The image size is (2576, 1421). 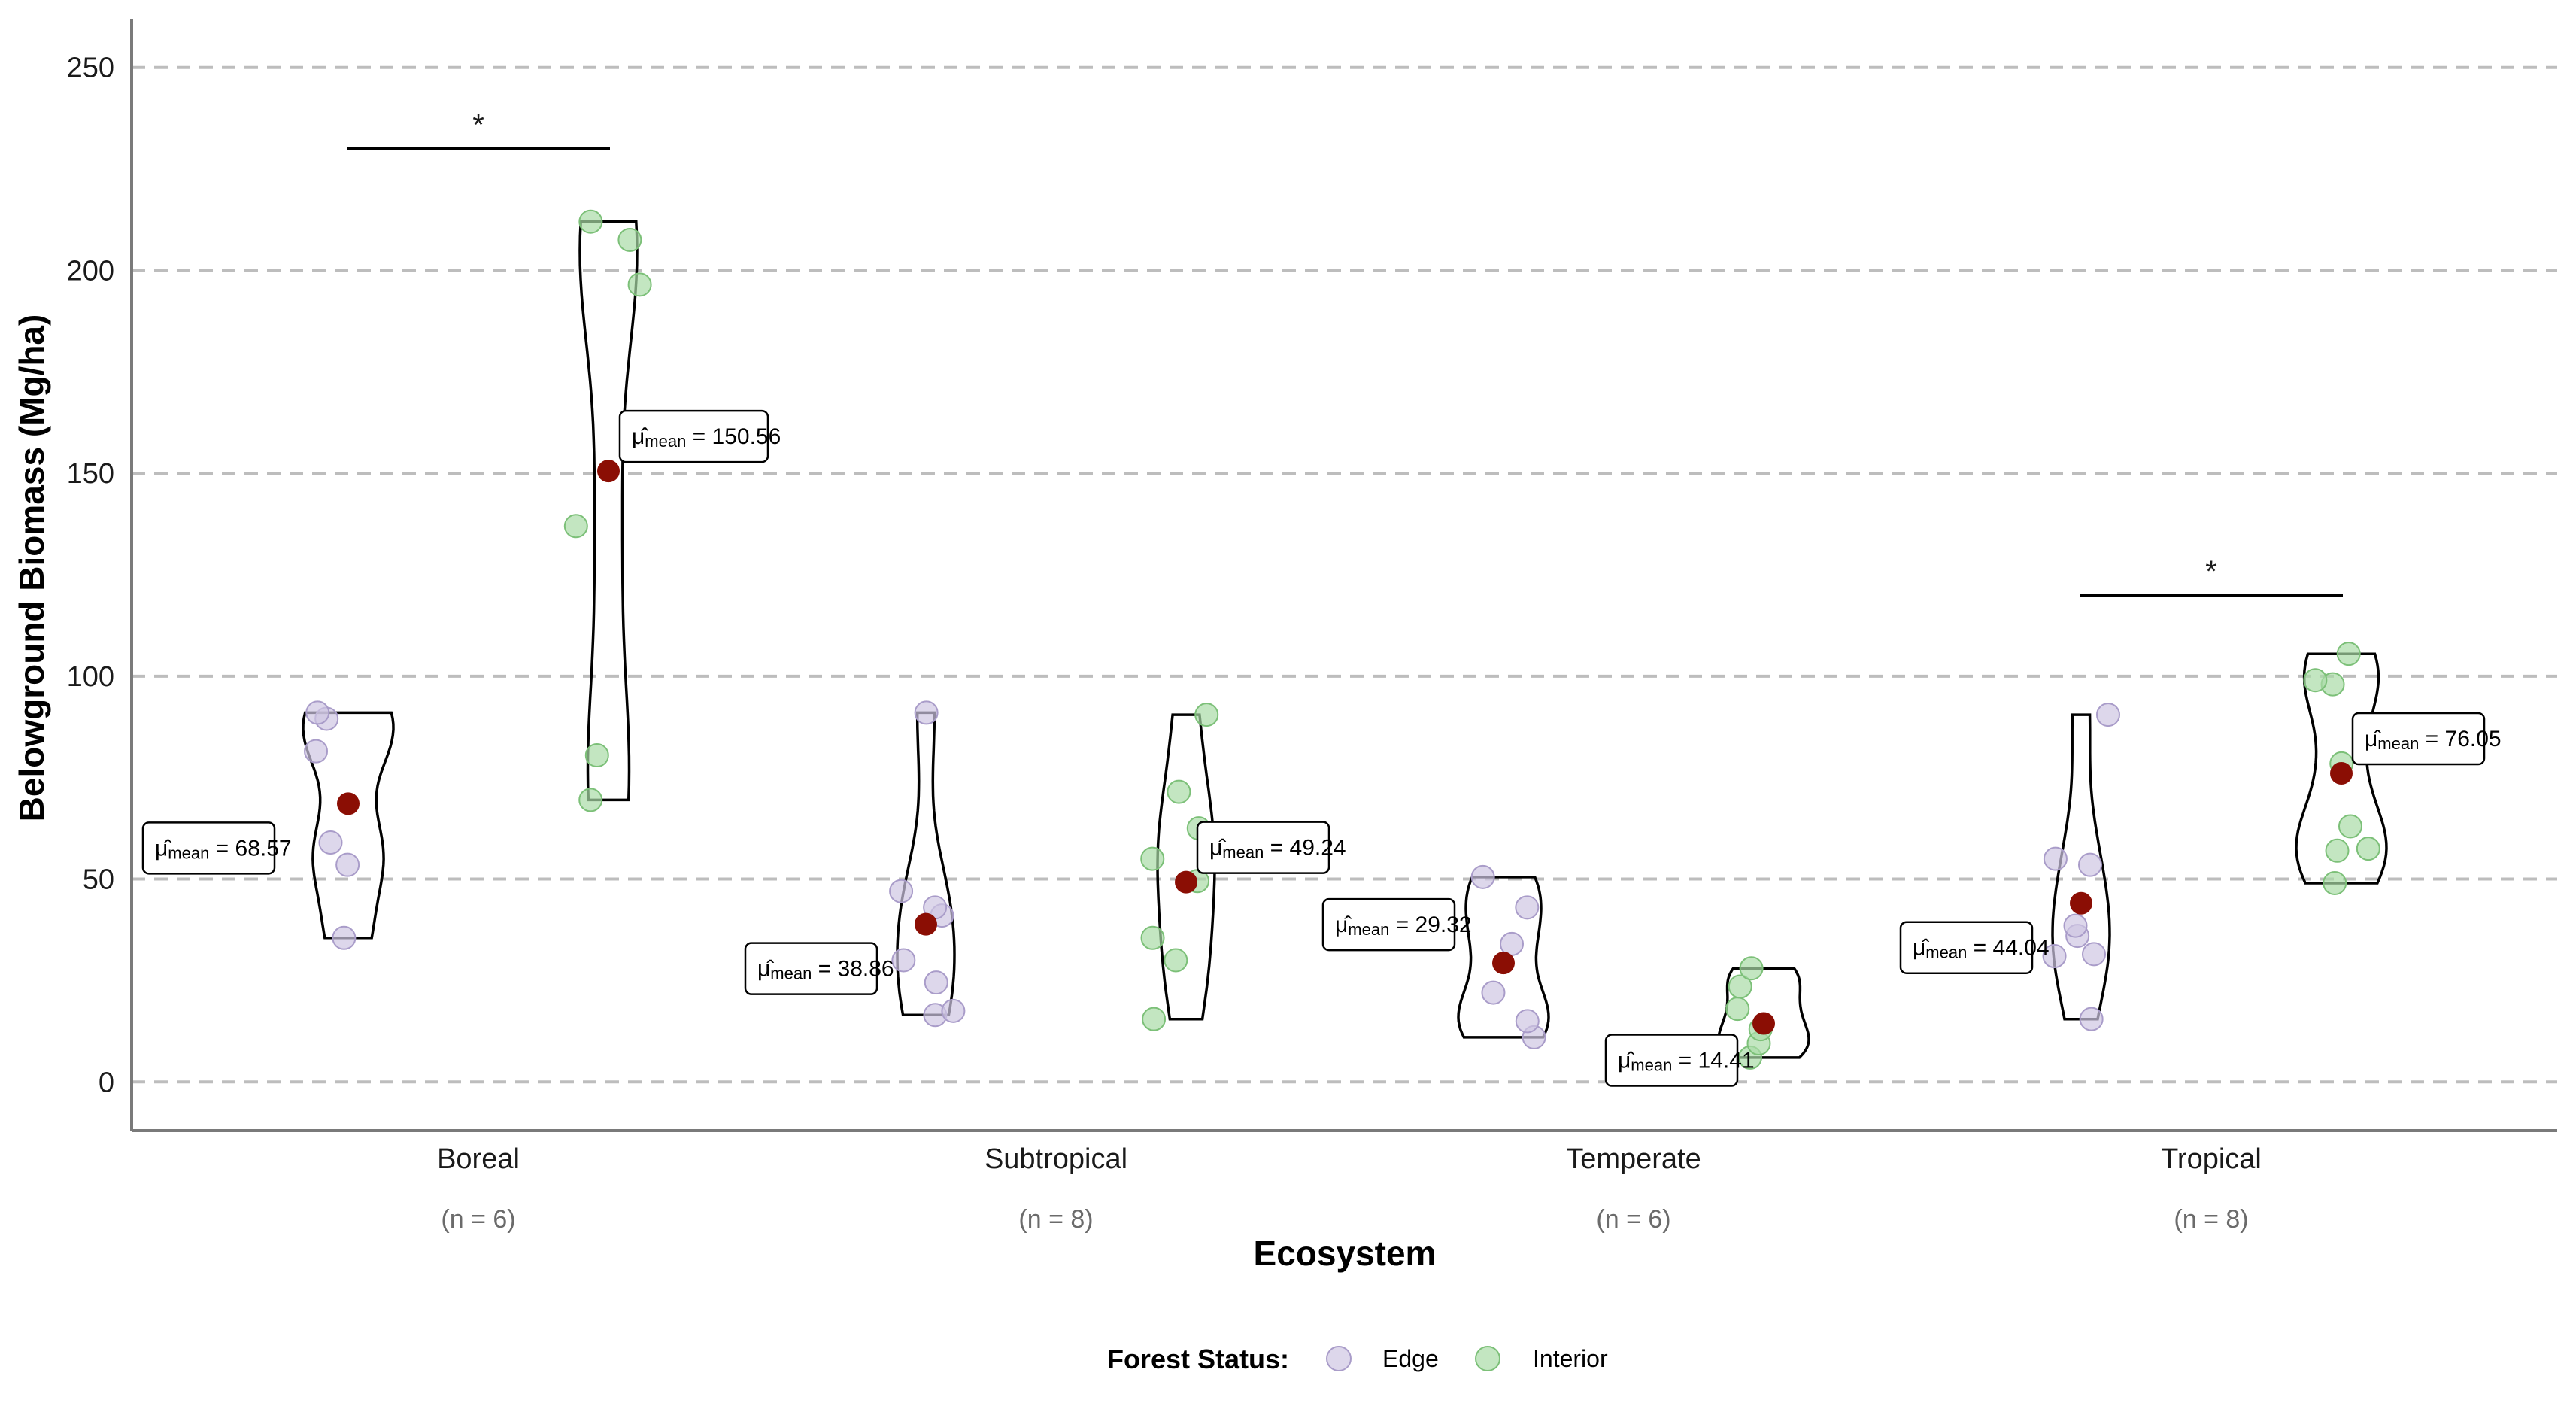 What do you see at coordinates (1198, 1359) in the screenshot?
I see `legend-title: Forest Status:` at bounding box center [1198, 1359].